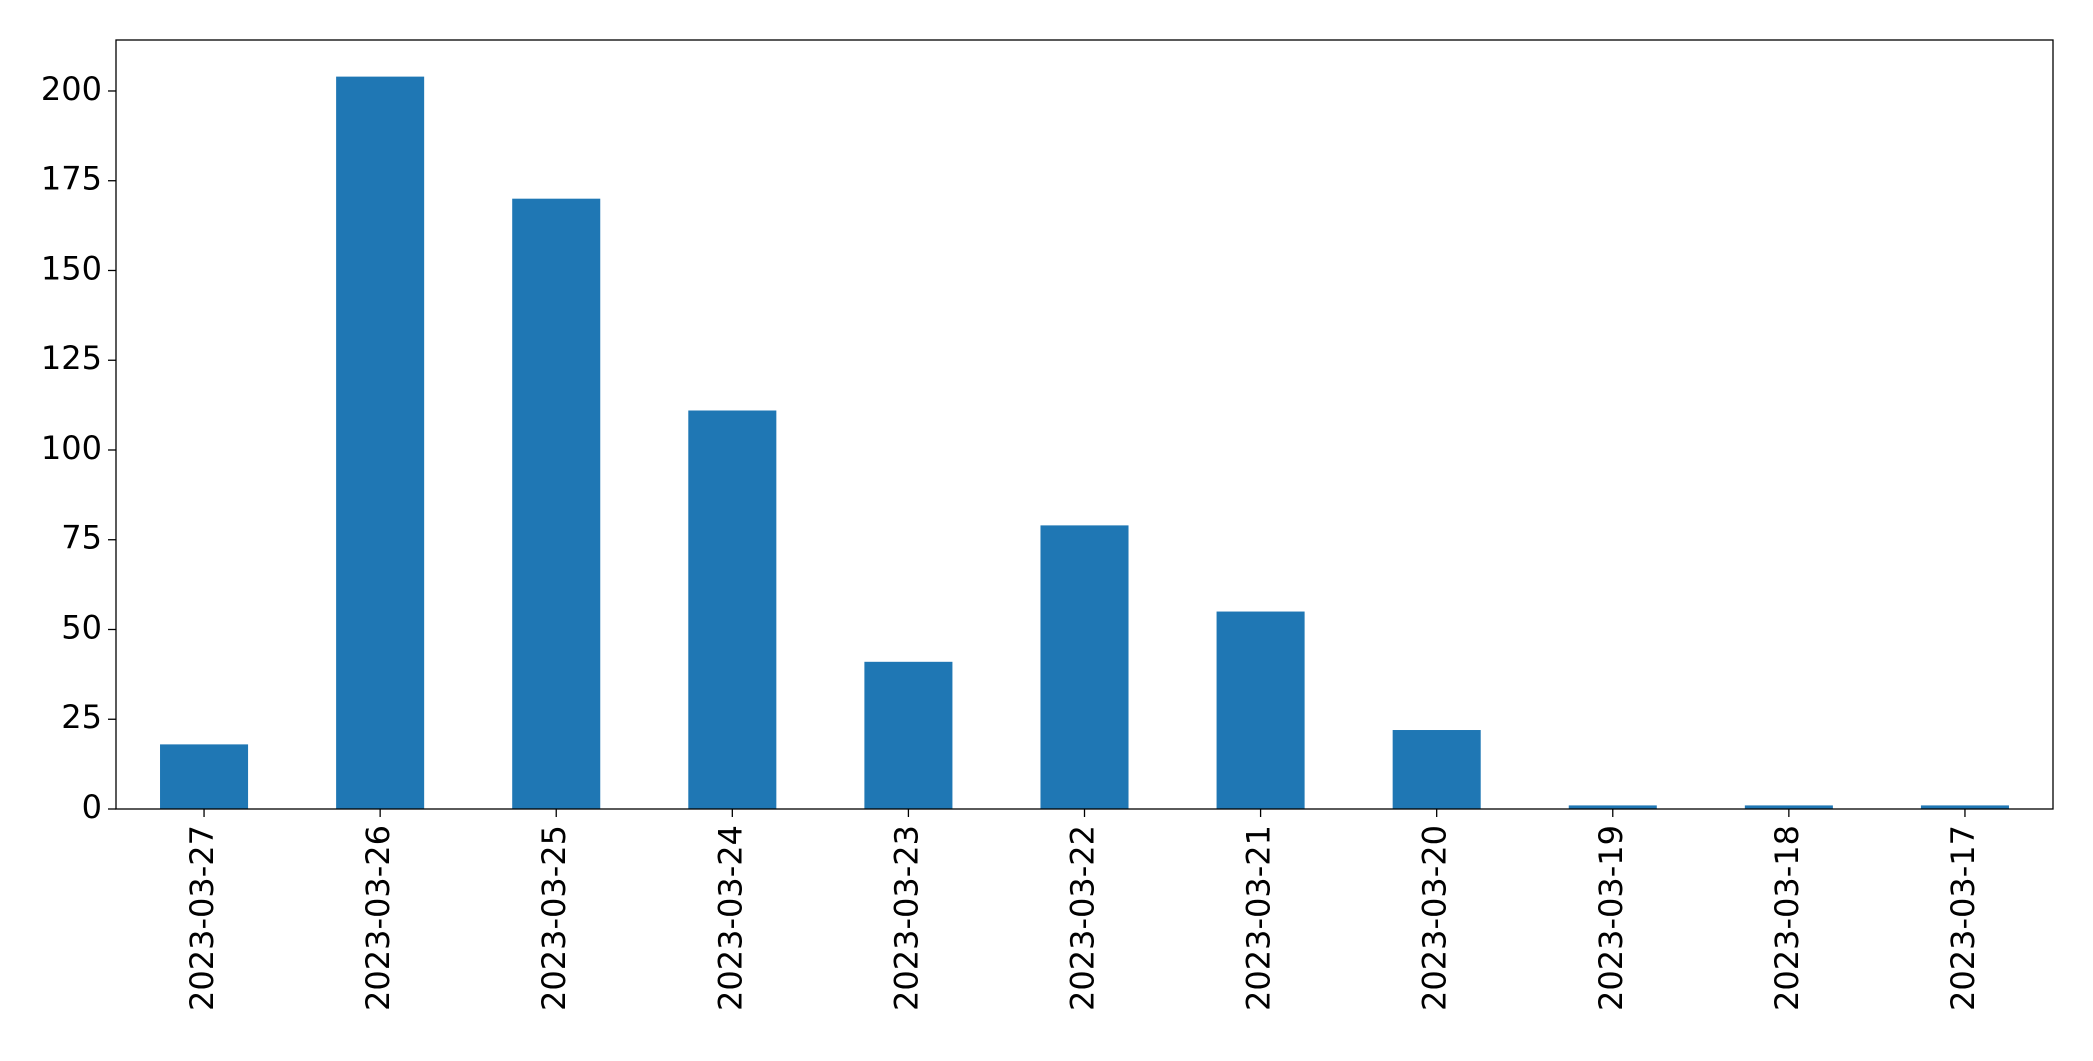 The height and width of the screenshot is (1061, 2093). What do you see at coordinates (81, 717) in the screenshot?
I see `y-tick-label: 25` at bounding box center [81, 717].